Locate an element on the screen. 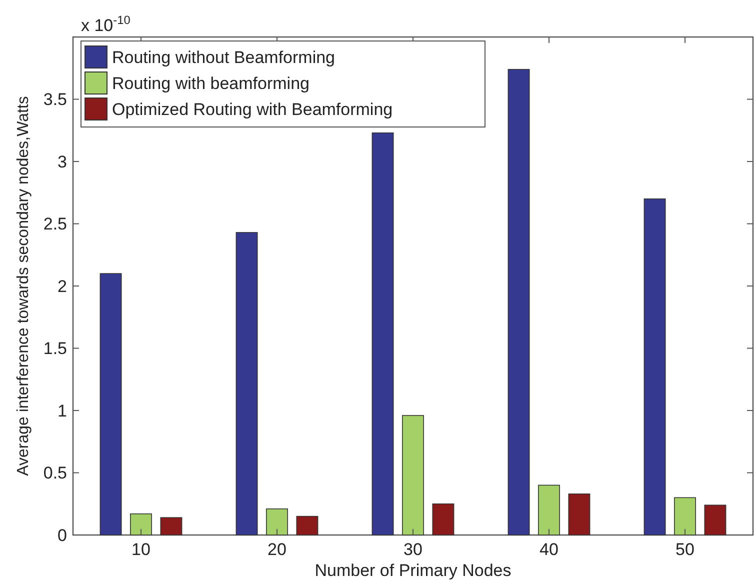 This screenshot has width=755, height=582. y-tick-label: 2 is located at coordinates (62, 286).